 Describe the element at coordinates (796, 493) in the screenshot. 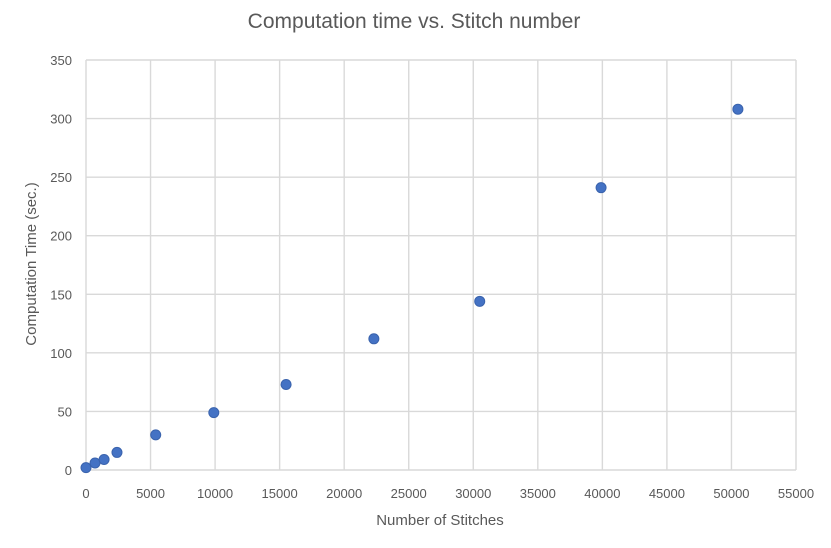

I see `x-tick-label: 55000` at that location.